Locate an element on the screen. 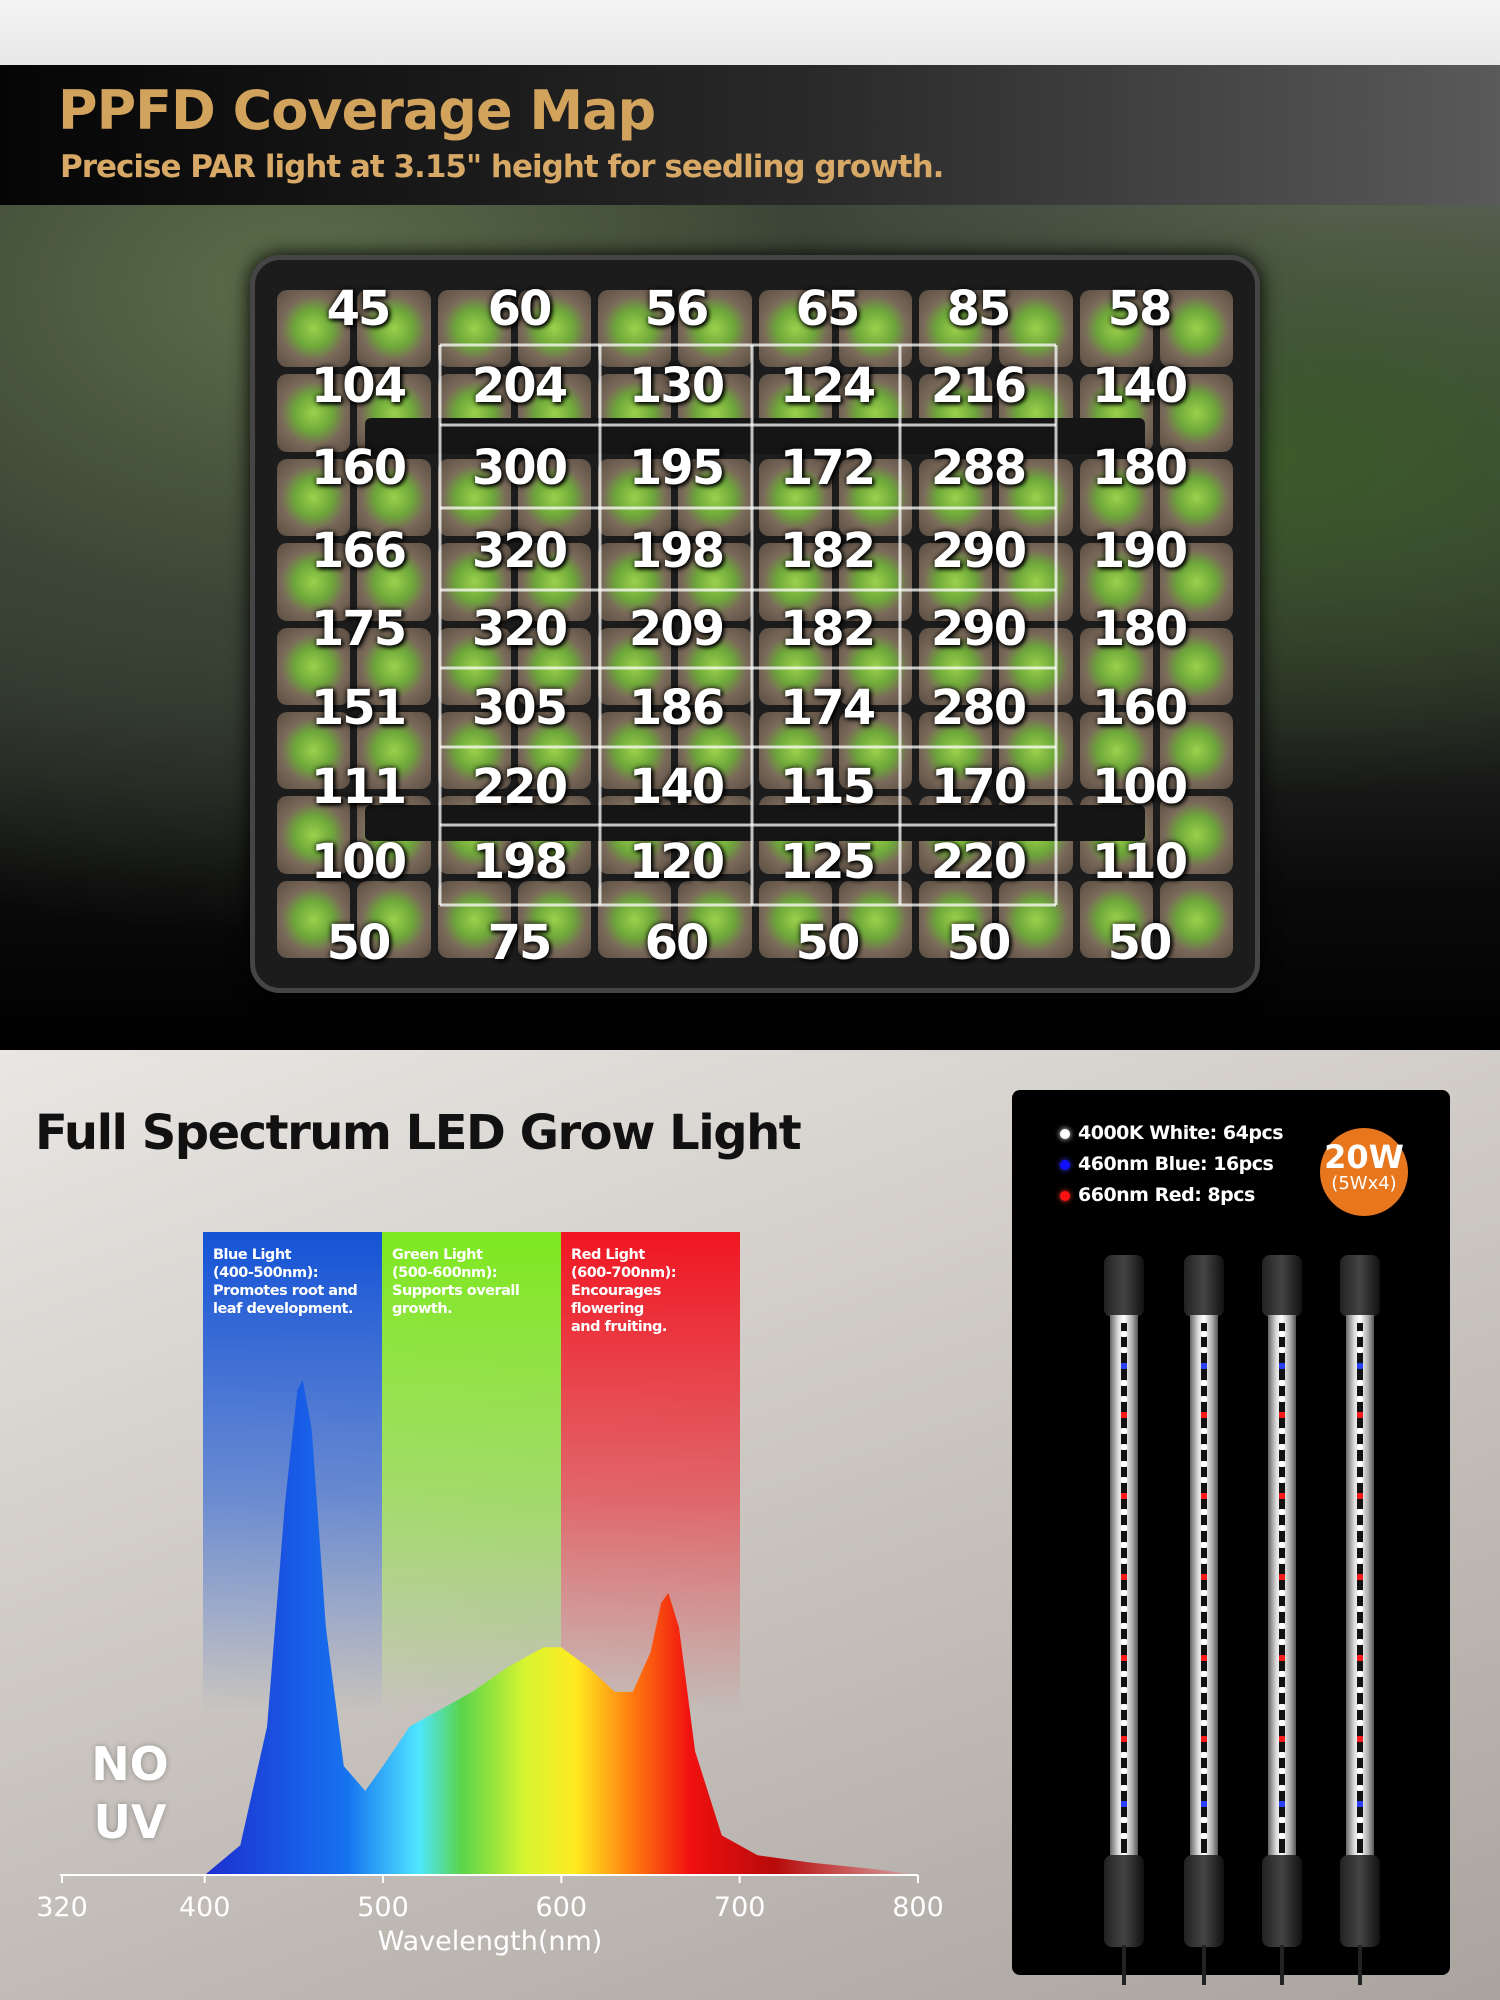 The height and width of the screenshot is (2000, 1500). band-desc: Encourages flowering is located at coordinates (616, 1300).